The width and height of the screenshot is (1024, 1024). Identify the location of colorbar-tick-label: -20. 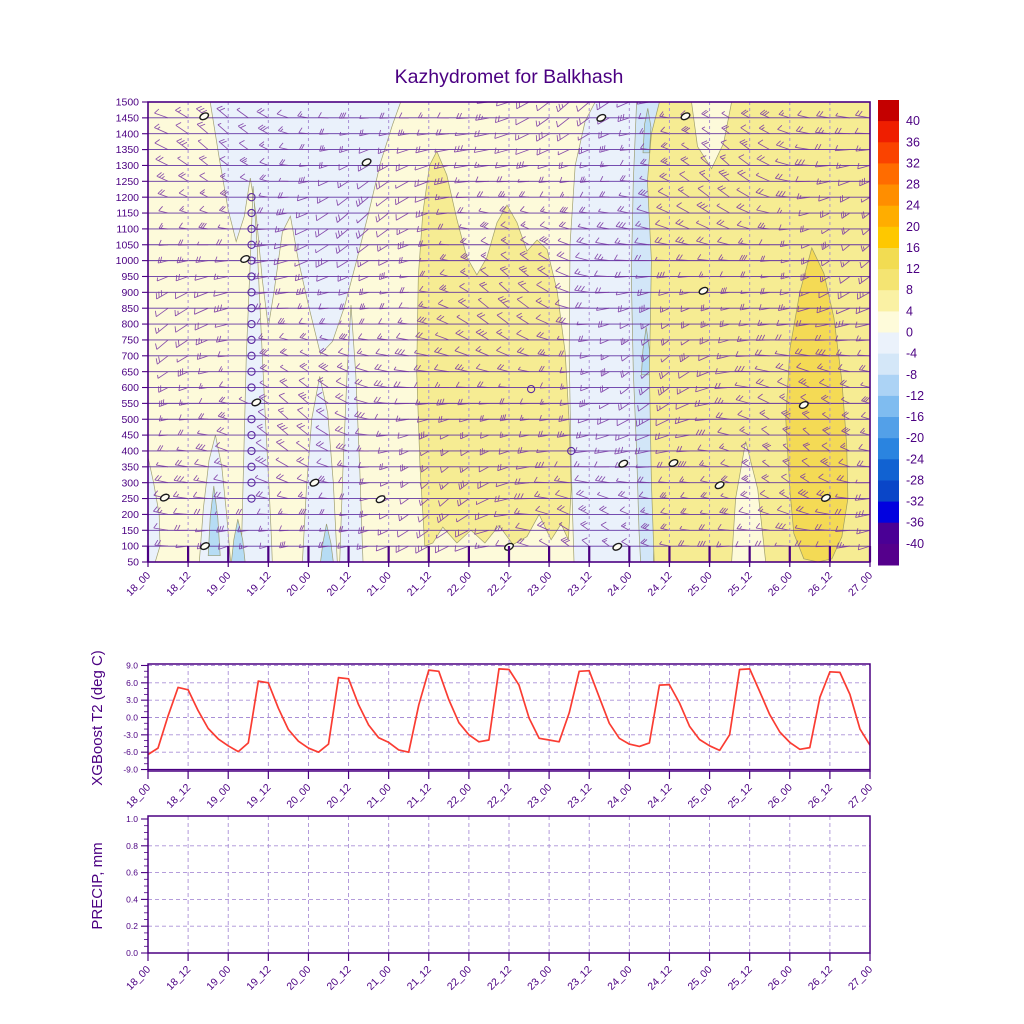
(915, 438).